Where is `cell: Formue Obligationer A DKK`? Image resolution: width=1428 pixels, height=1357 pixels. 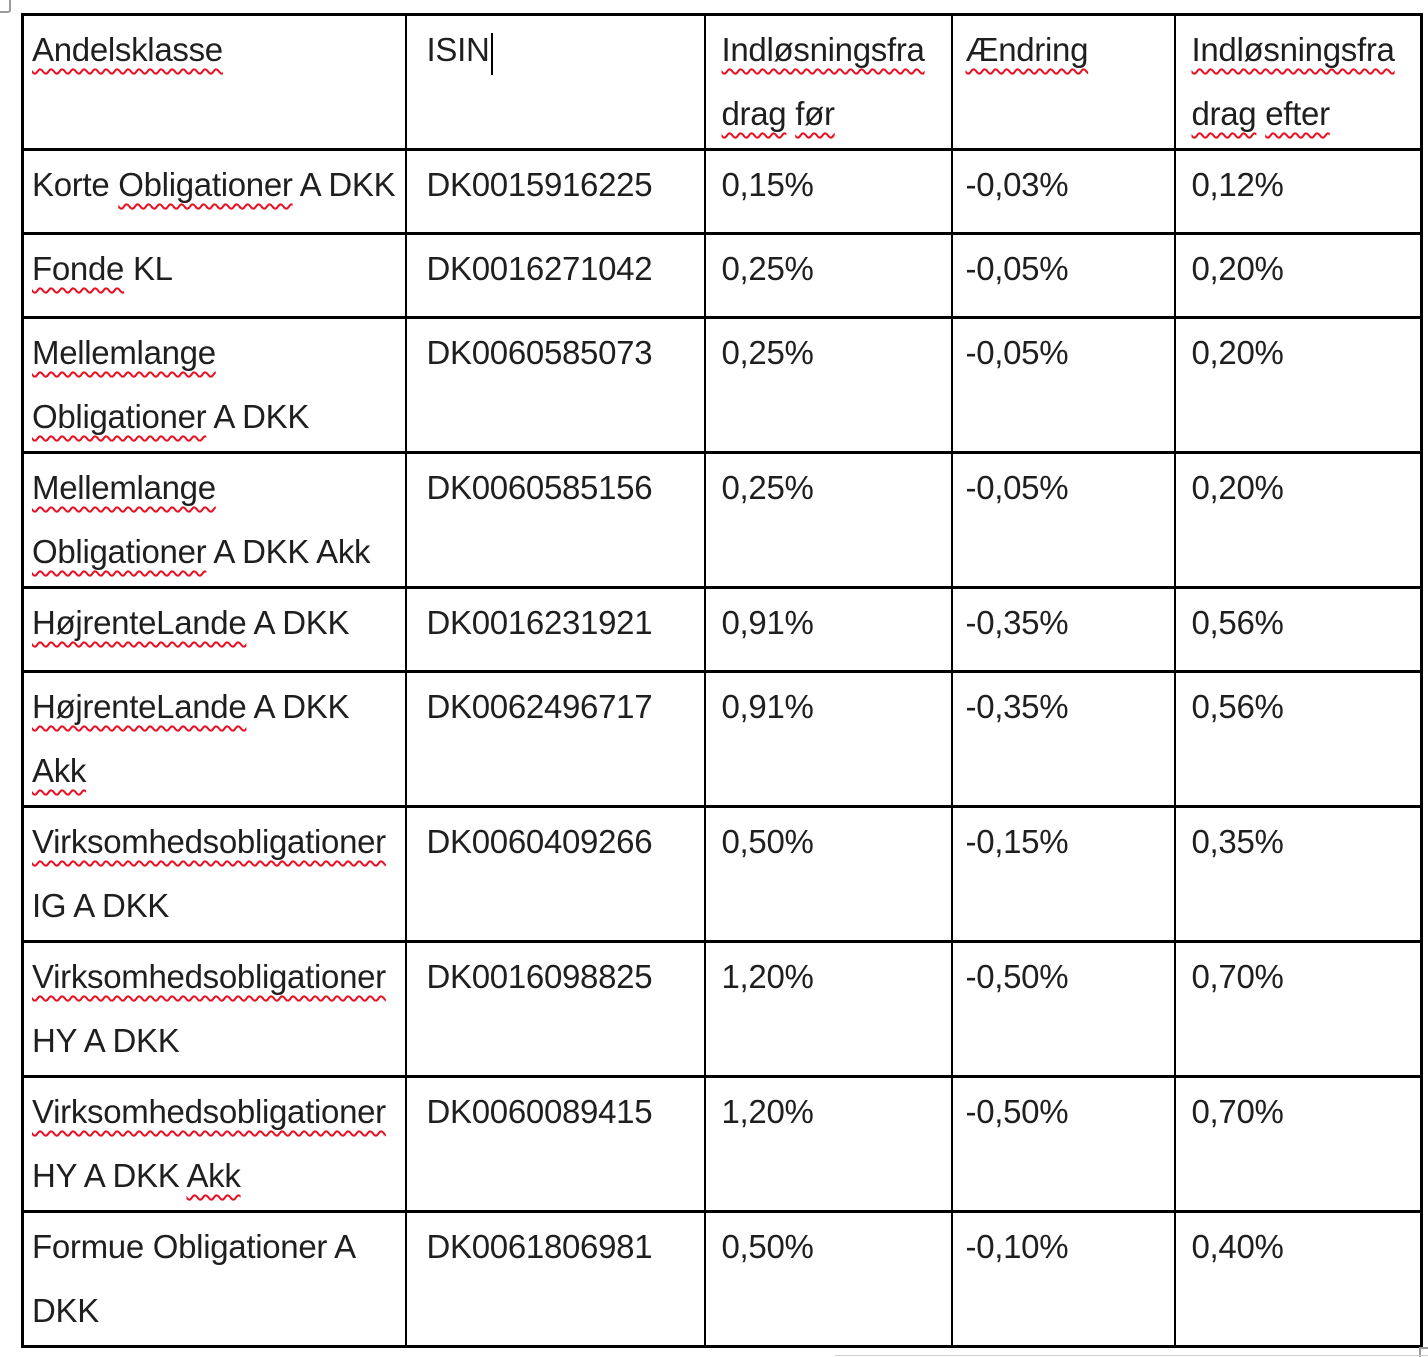
cell: Formue Obligationer A DKK is located at coordinates (214, 1279).